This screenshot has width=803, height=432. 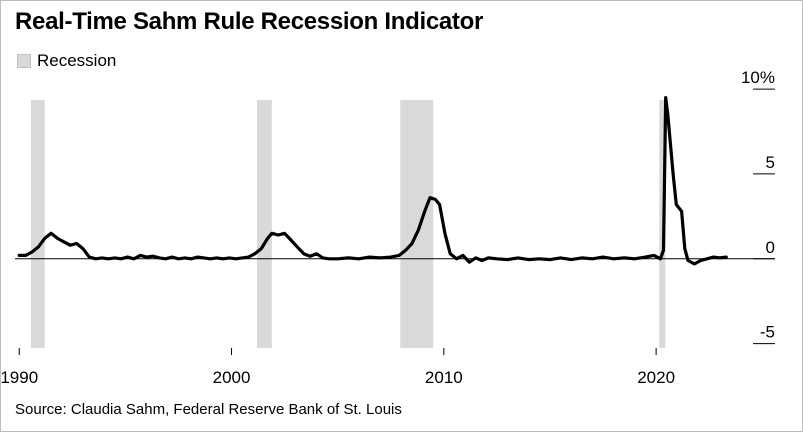 I want to click on y-tick-label: -5, so click(x=767, y=332).